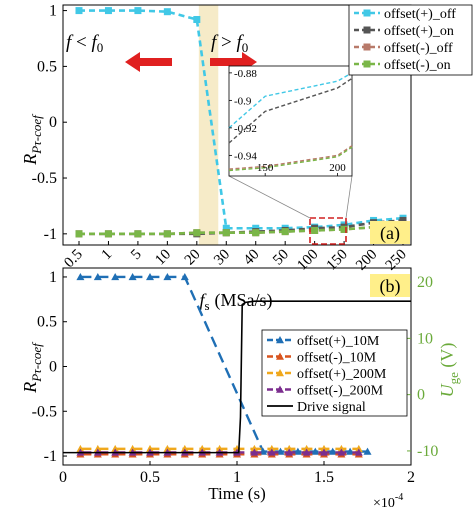 This screenshot has width=474, height=513. Describe the element at coordinates (390, 233) in the screenshot. I see `panel-a-label: (a)` at that location.